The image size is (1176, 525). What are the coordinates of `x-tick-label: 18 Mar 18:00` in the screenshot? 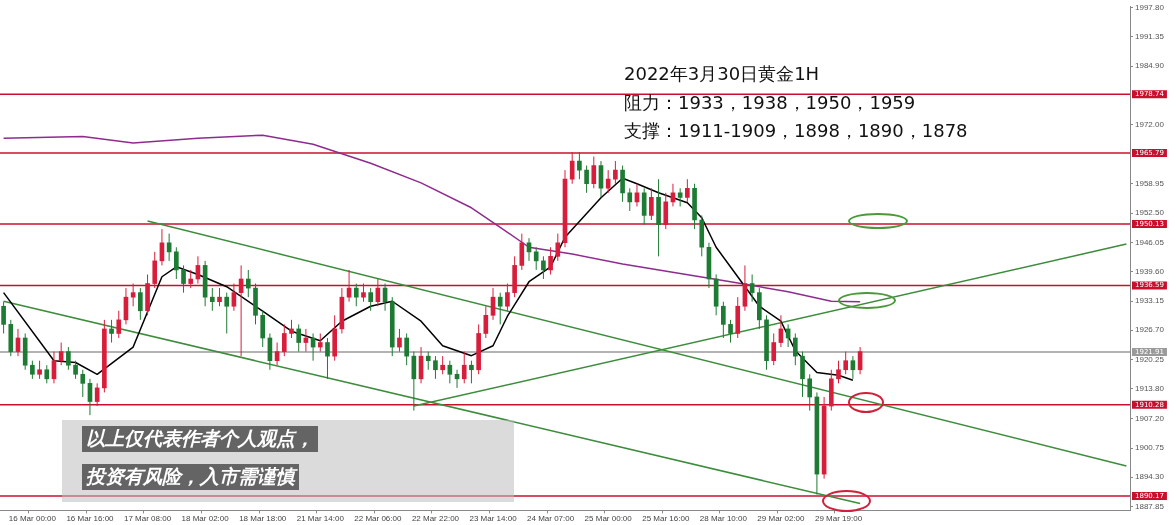 It's located at (263, 519).